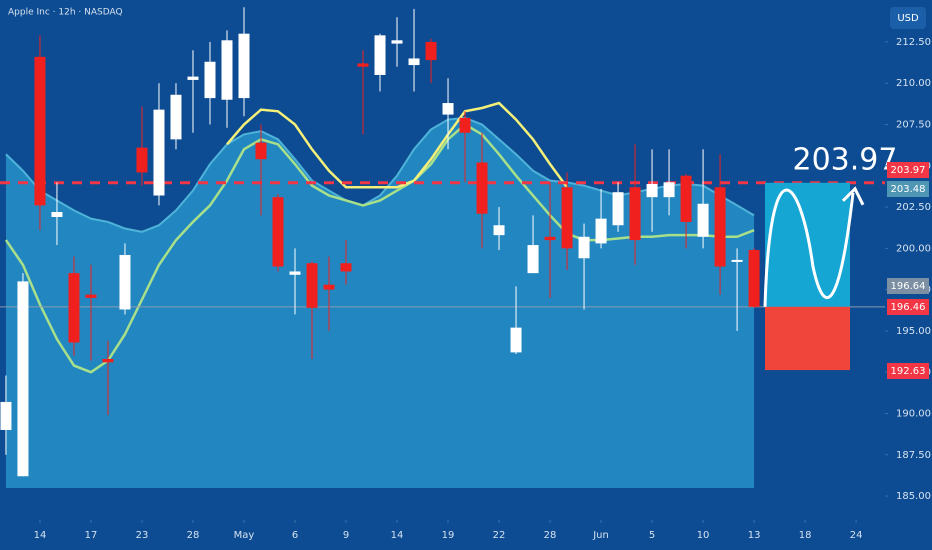 This screenshot has width=932, height=550. What do you see at coordinates (499, 535) in the screenshot?
I see `x-tick-label: 22` at bounding box center [499, 535].